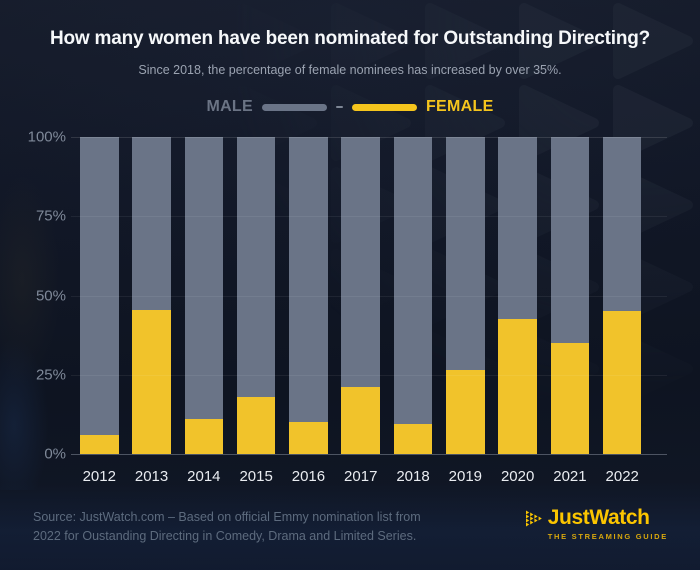  What do you see at coordinates (598, 517) in the screenshot?
I see `justwatch-logo-name: JustWatch` at bounding box center [598, 517].